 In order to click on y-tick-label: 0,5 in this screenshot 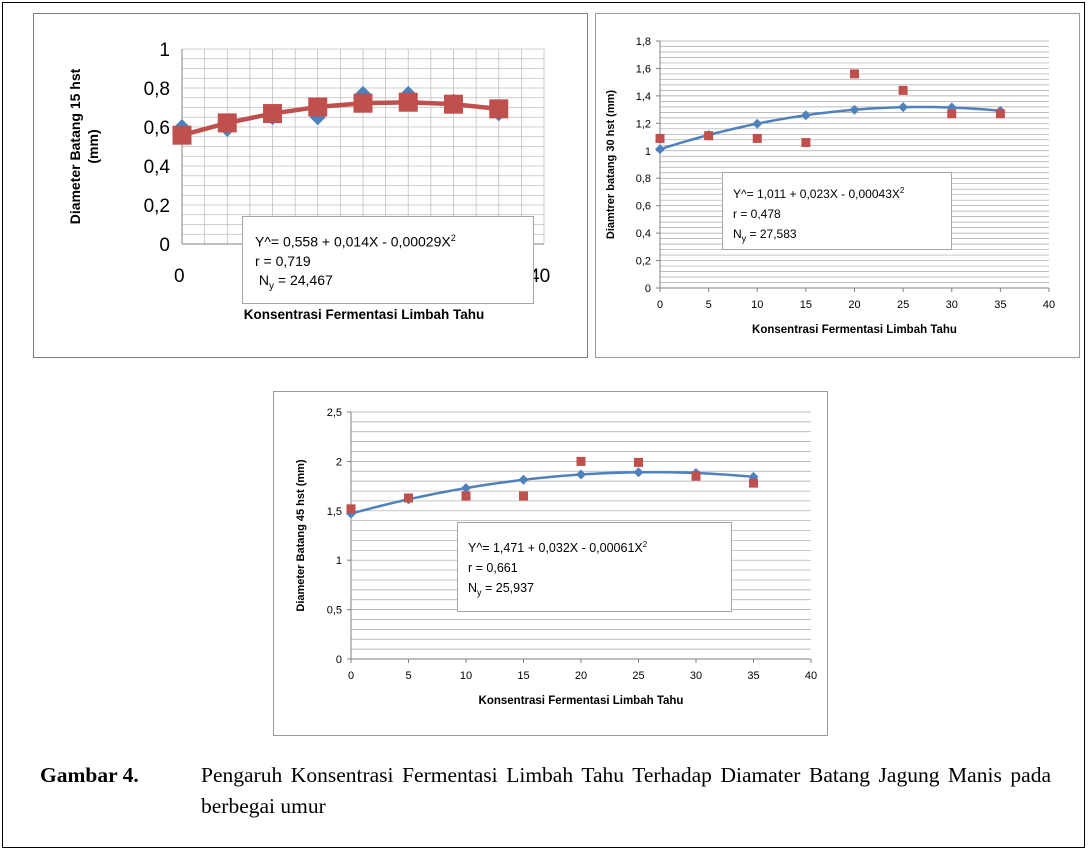, I will do `click(334, 611)`.